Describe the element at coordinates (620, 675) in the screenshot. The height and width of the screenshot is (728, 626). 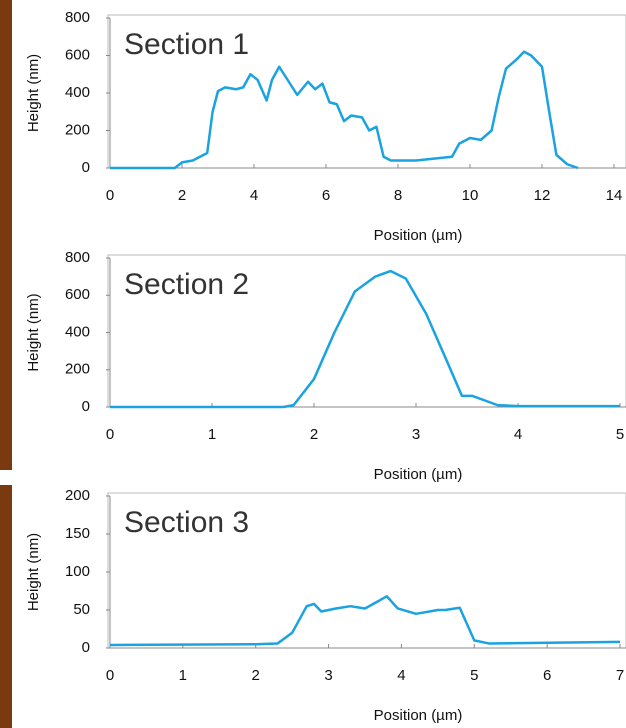
I see `x-tick-label: 7` at that location.